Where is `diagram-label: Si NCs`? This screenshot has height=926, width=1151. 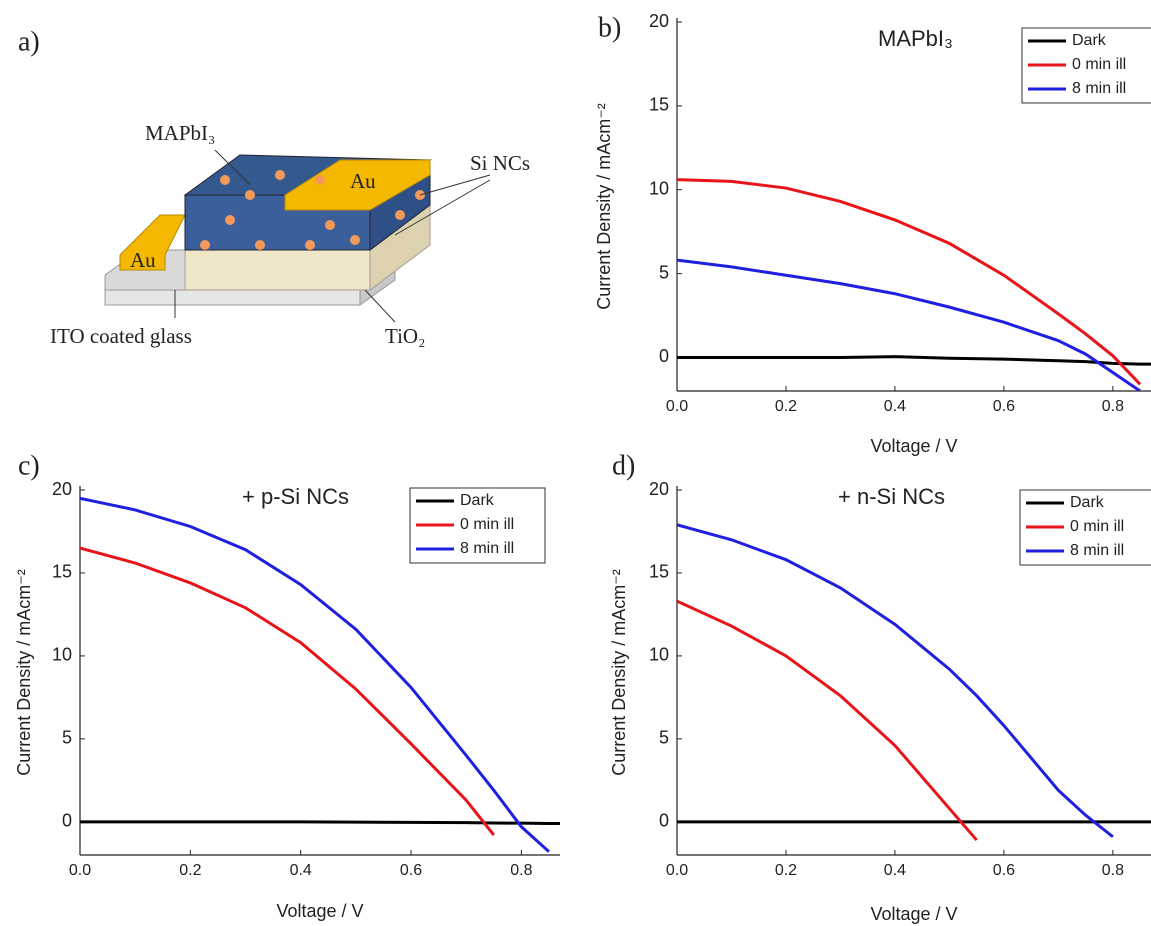
diagram-label: Si NCs is located at coordinates (500, 163).